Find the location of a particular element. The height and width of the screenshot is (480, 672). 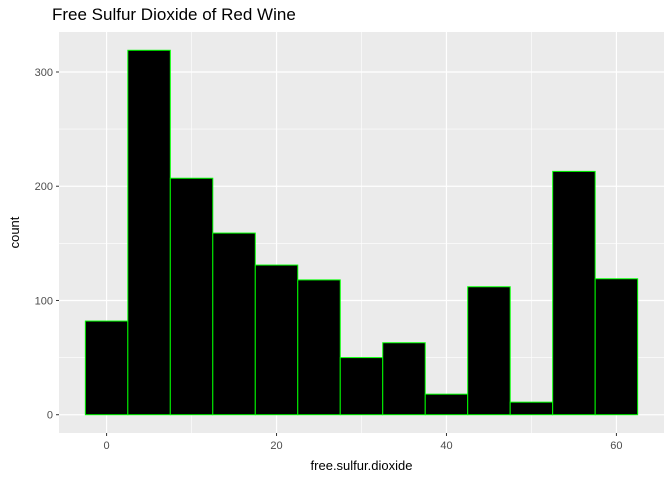

y-axis-title: count is located at coordinates (14, 232).